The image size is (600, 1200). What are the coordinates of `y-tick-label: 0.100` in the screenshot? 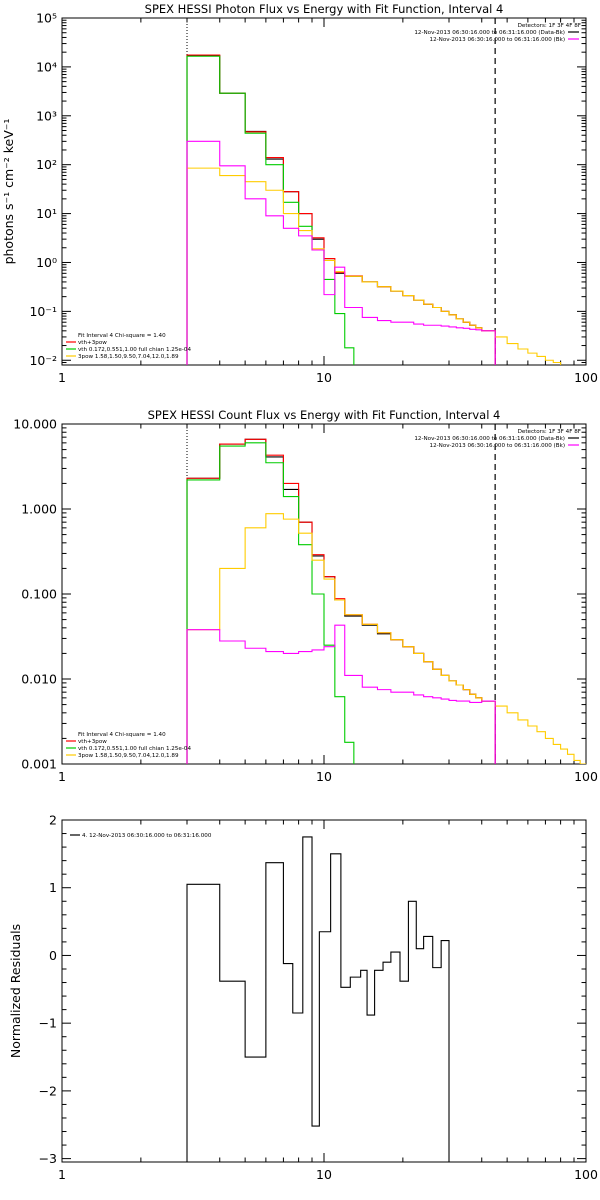 It's located at (39, 594).